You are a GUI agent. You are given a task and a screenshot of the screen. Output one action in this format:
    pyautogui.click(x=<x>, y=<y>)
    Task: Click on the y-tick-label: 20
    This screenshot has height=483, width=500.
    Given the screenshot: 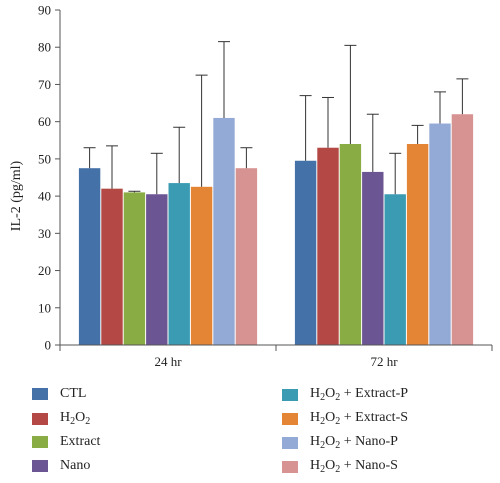 What is the action you would take?
    pyautogui.click(x=44, y=270)
    